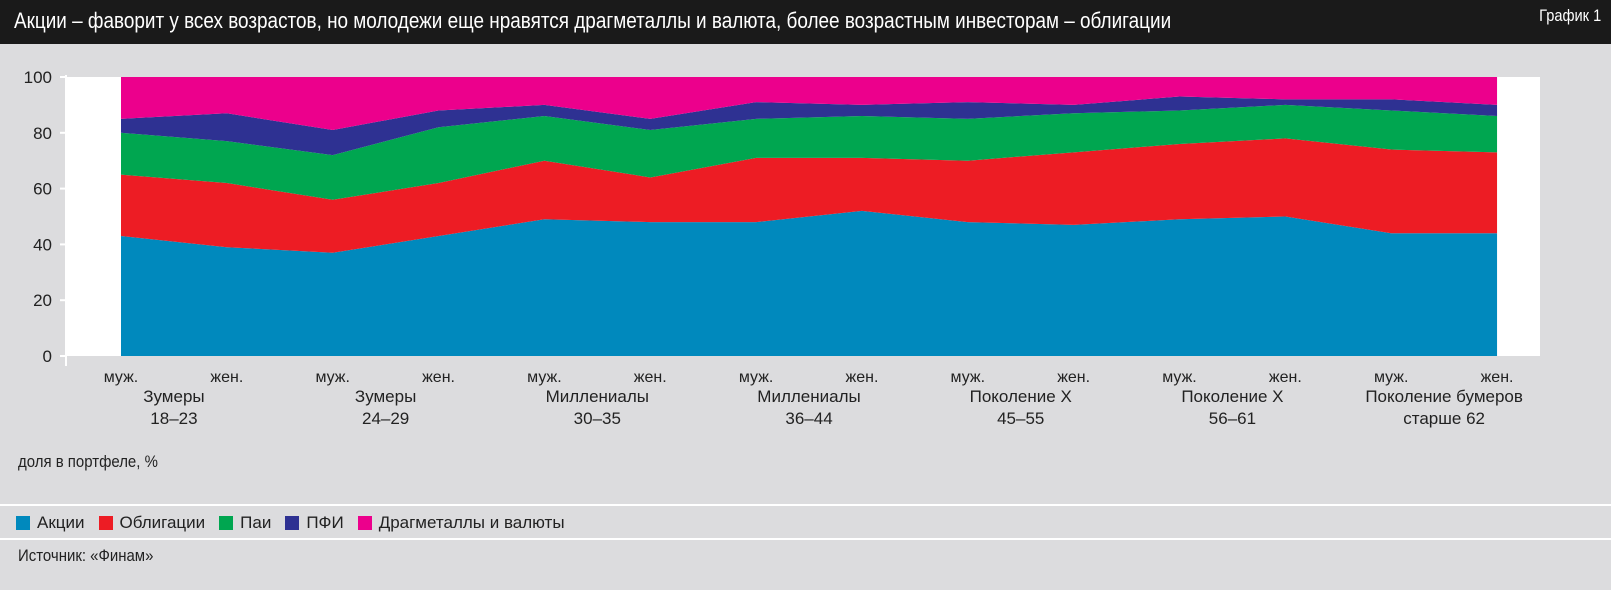  Describe the element at coordinates (42, 189) in the screenshot. I see `y-tick-label: 60` at that location.